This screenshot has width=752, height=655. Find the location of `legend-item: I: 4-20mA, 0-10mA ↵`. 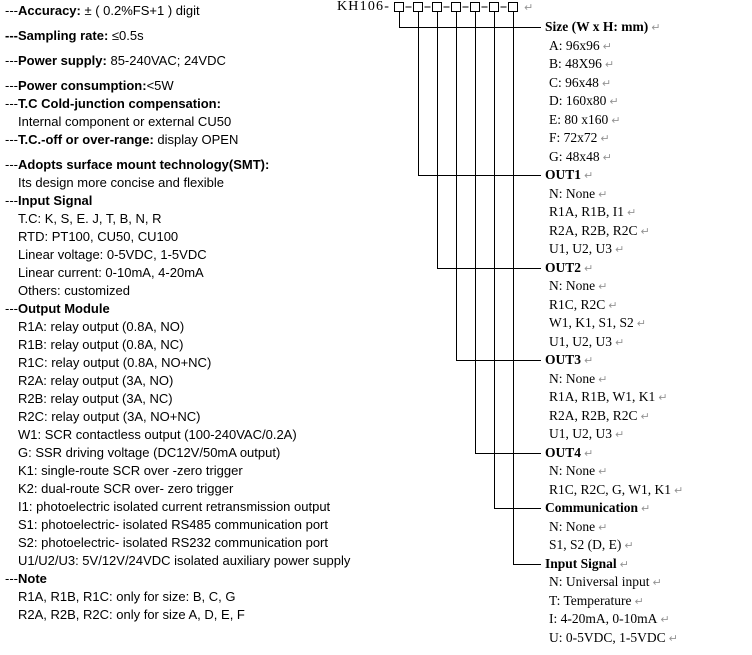

legend-item: I: 4-20mA, 0-10mA ↵ is located at coordinates (609, 618).